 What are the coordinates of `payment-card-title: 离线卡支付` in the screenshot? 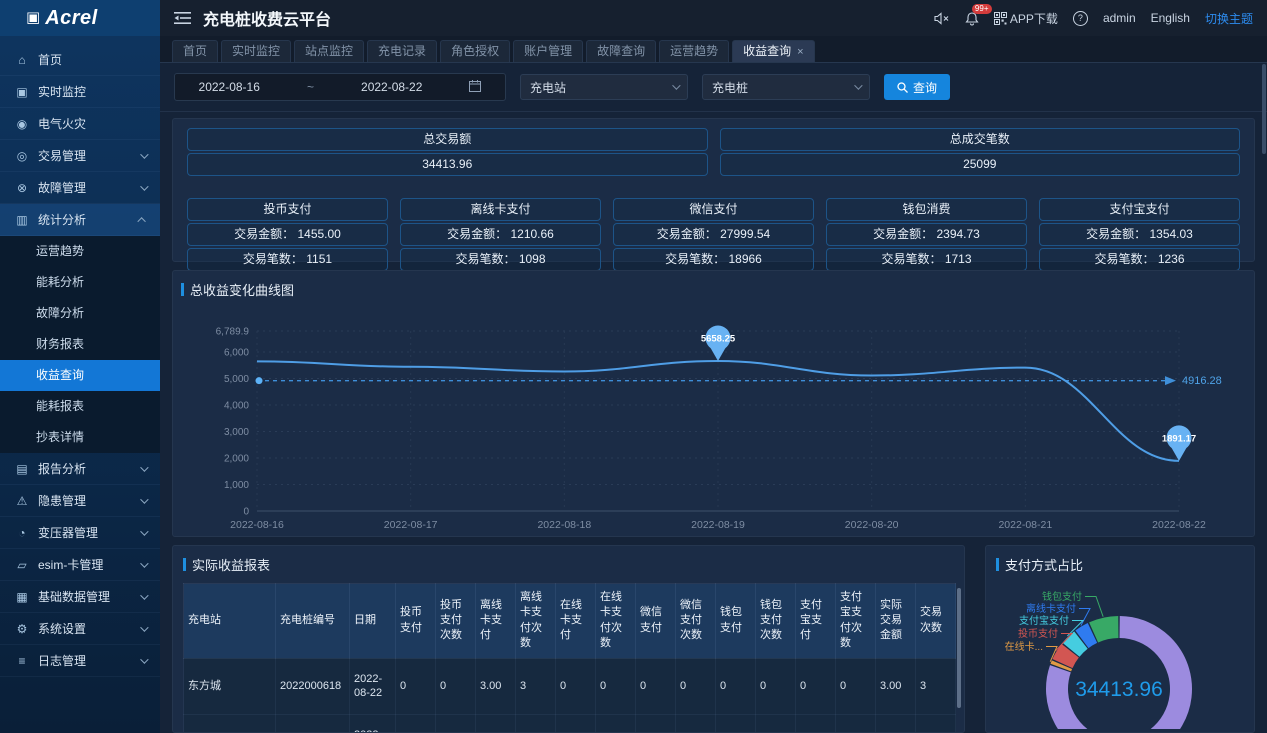 It's located at (500, 209).